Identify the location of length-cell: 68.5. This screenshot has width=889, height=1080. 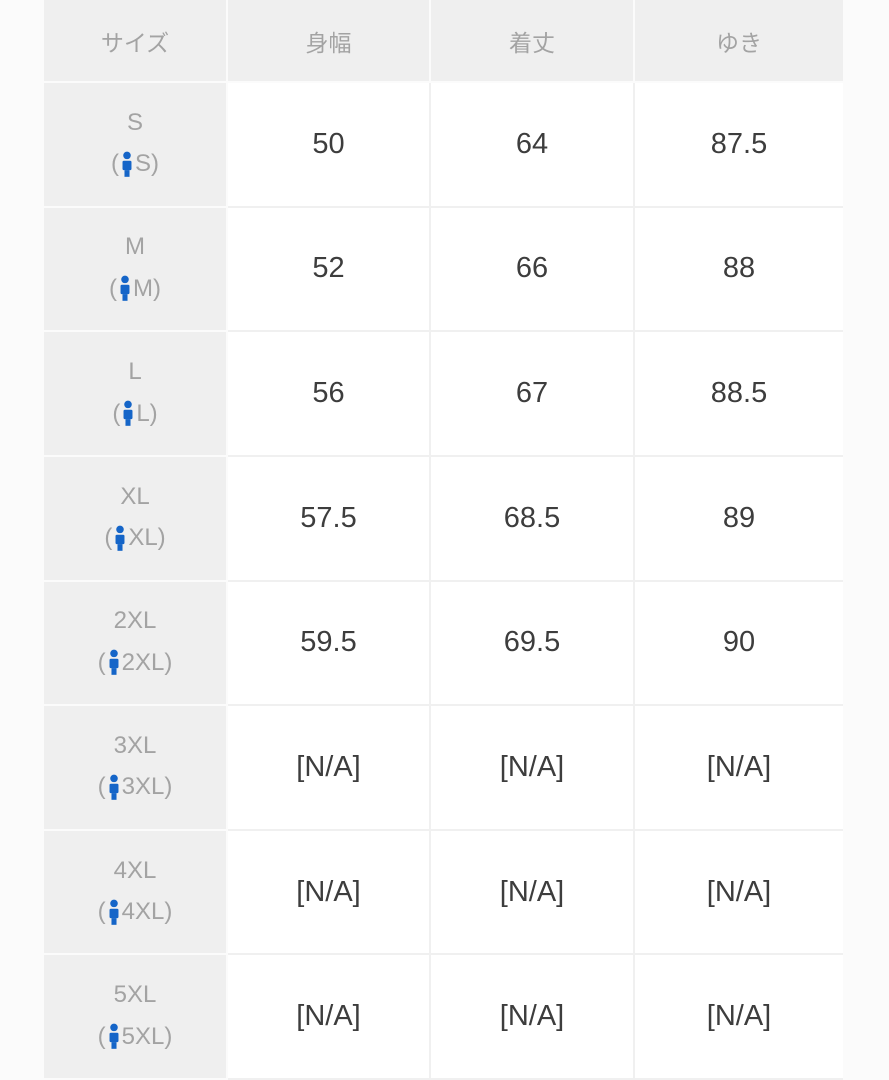
(533, 519).